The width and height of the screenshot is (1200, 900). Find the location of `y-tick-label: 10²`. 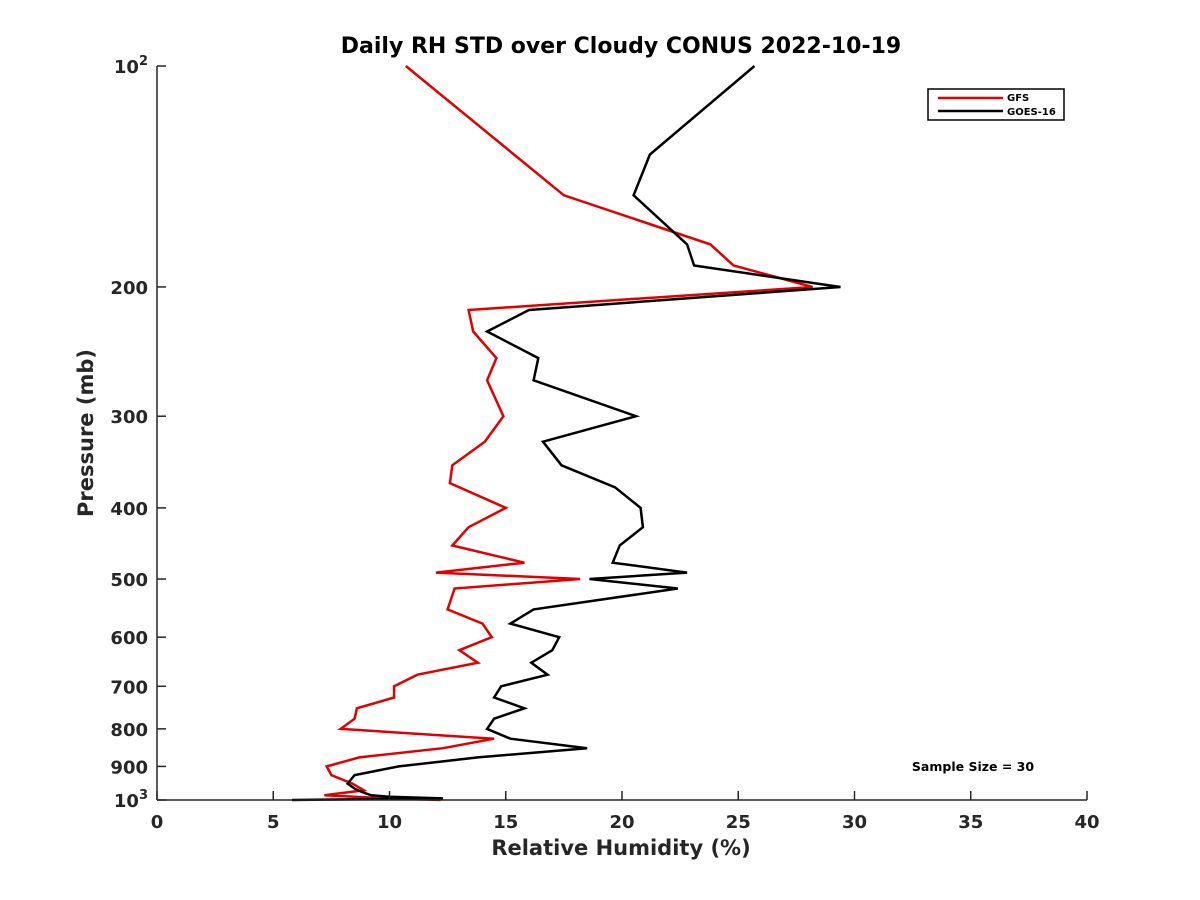

y-tick-label: 10² is located at coordinates (131, 66).